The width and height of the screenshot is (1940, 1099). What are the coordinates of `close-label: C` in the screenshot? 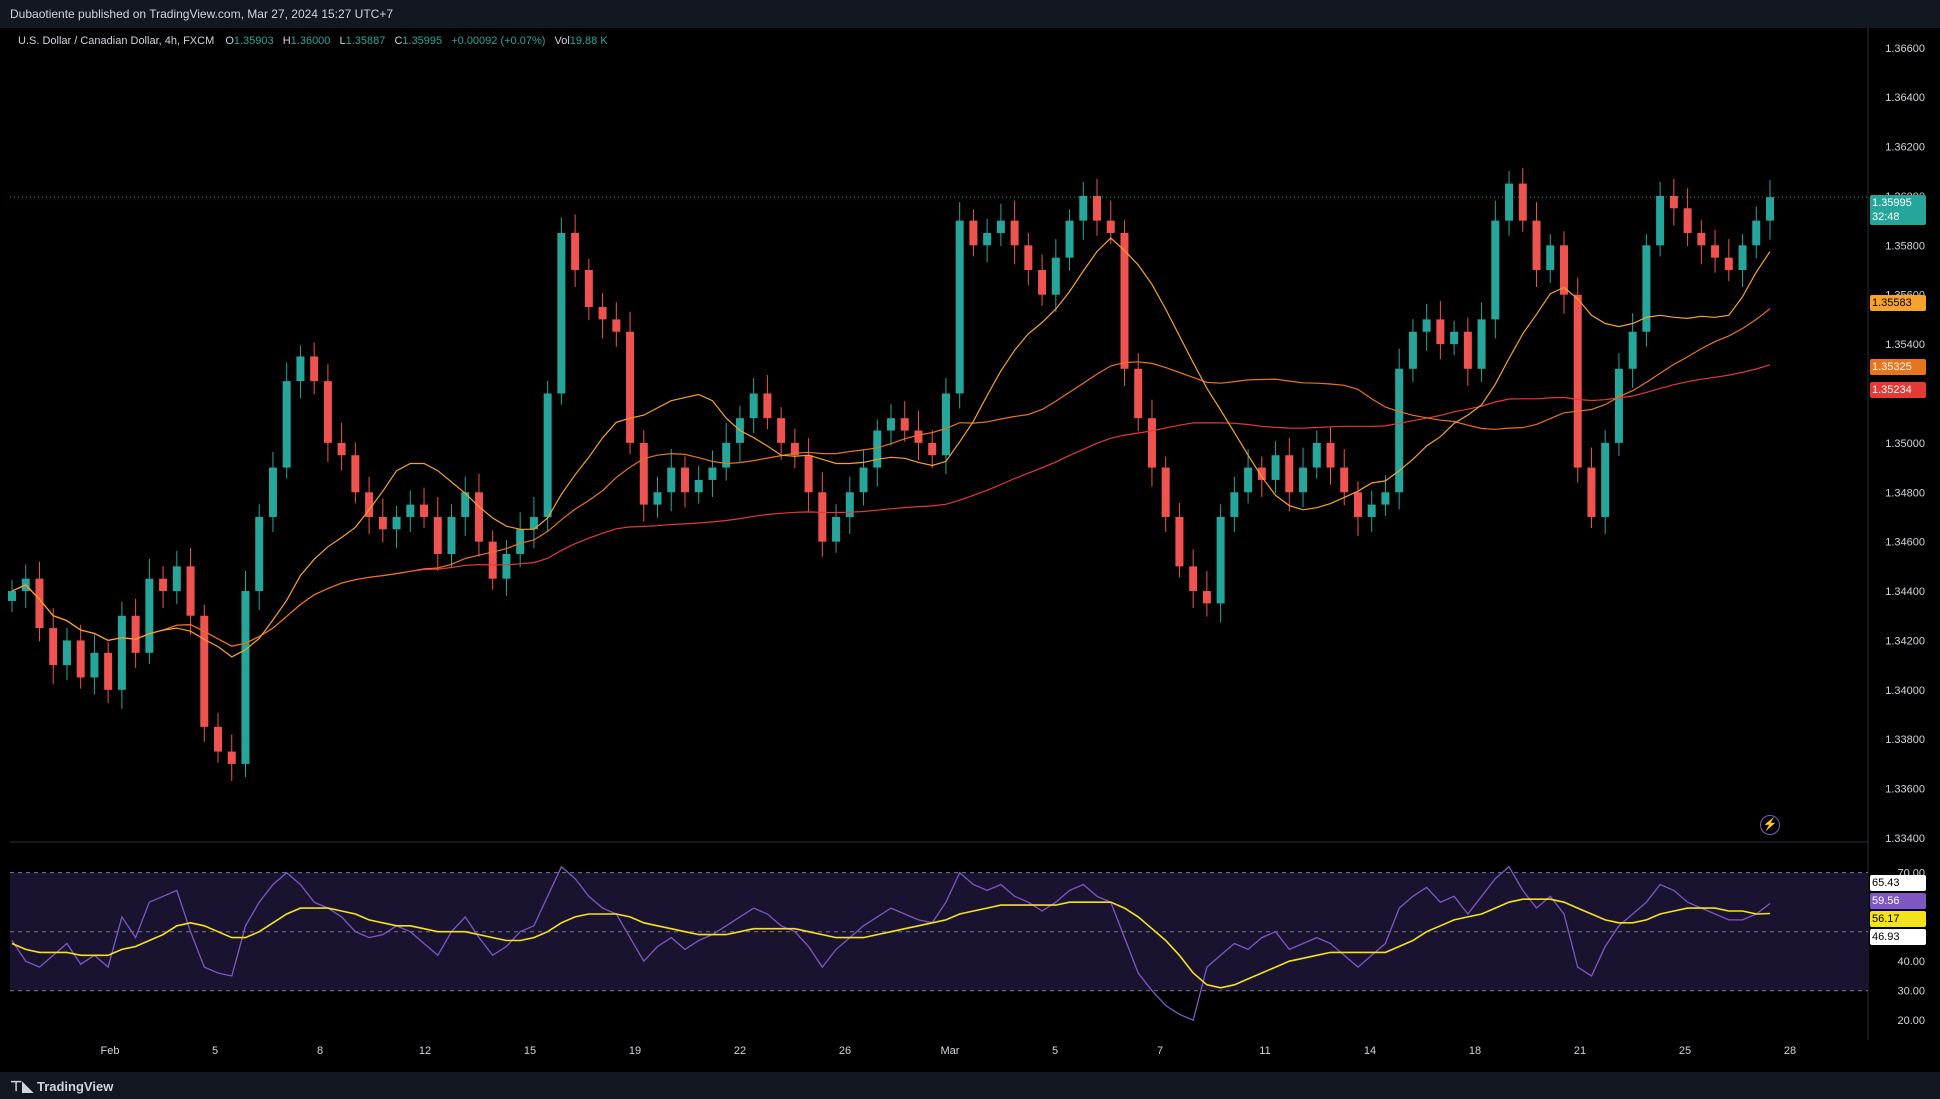 It's located at (398, 41).